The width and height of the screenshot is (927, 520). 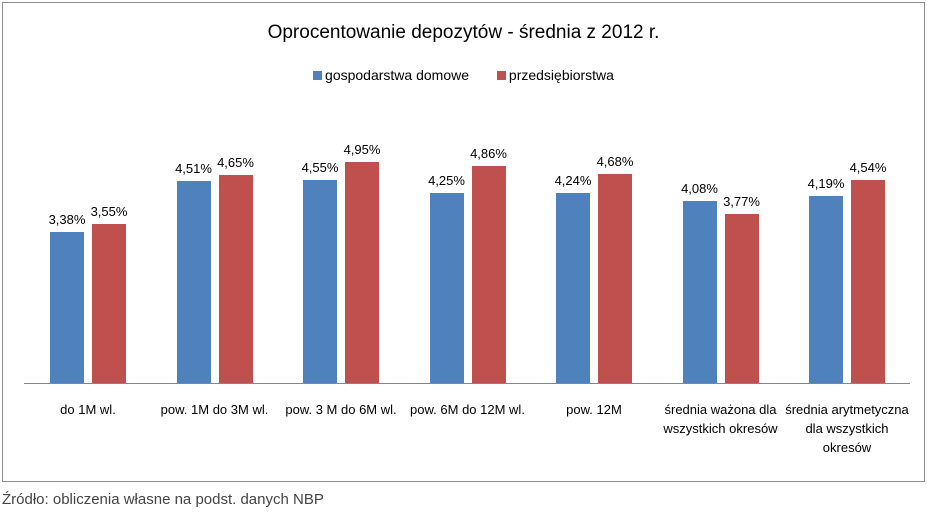 What do you see at coordinates (235, 163) in the screenshot?
I see `data-label: 4,65%` at bounding box center [235, 163].